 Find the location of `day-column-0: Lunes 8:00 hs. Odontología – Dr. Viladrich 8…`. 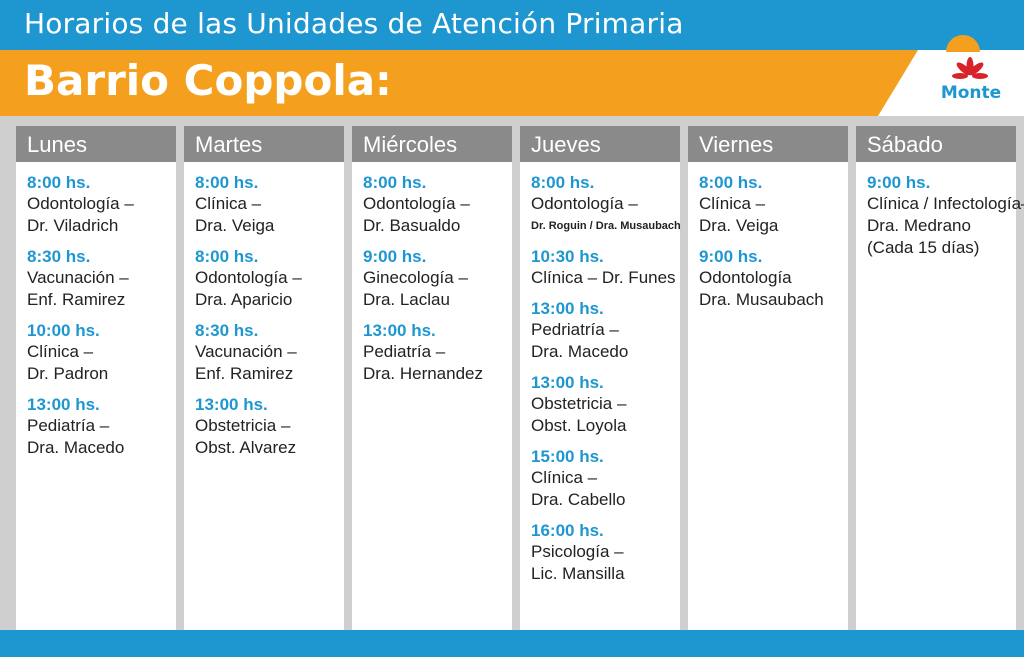

day-column-0: Lunes 8:00 hs. Odontología – Dr. Viladrich 8… is located at coordinates (96, 378).